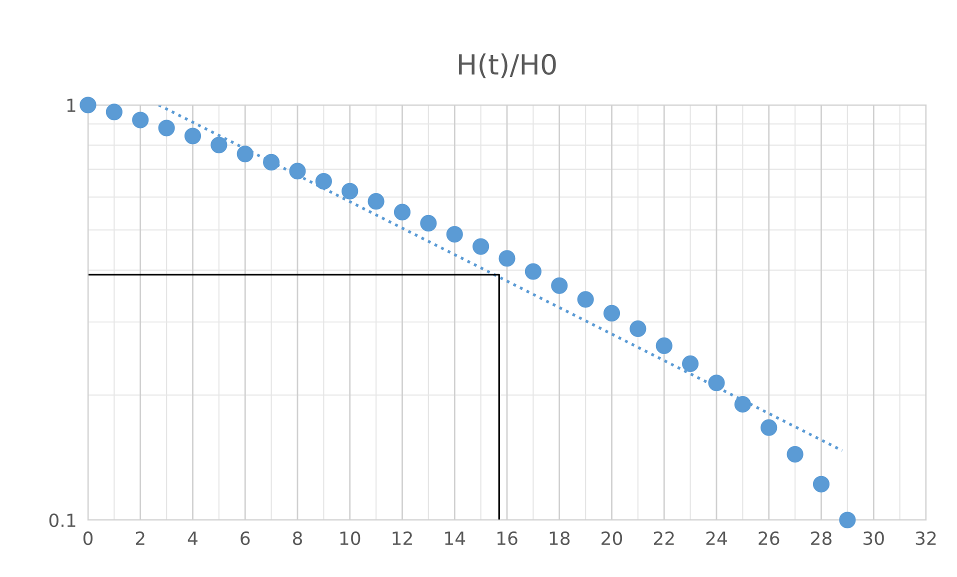 The image size is (957, 577). What do you see at coordinates (821, 538) in the screenshot?
I see `x-tick-label: 28` at bounding box center [821, 538].